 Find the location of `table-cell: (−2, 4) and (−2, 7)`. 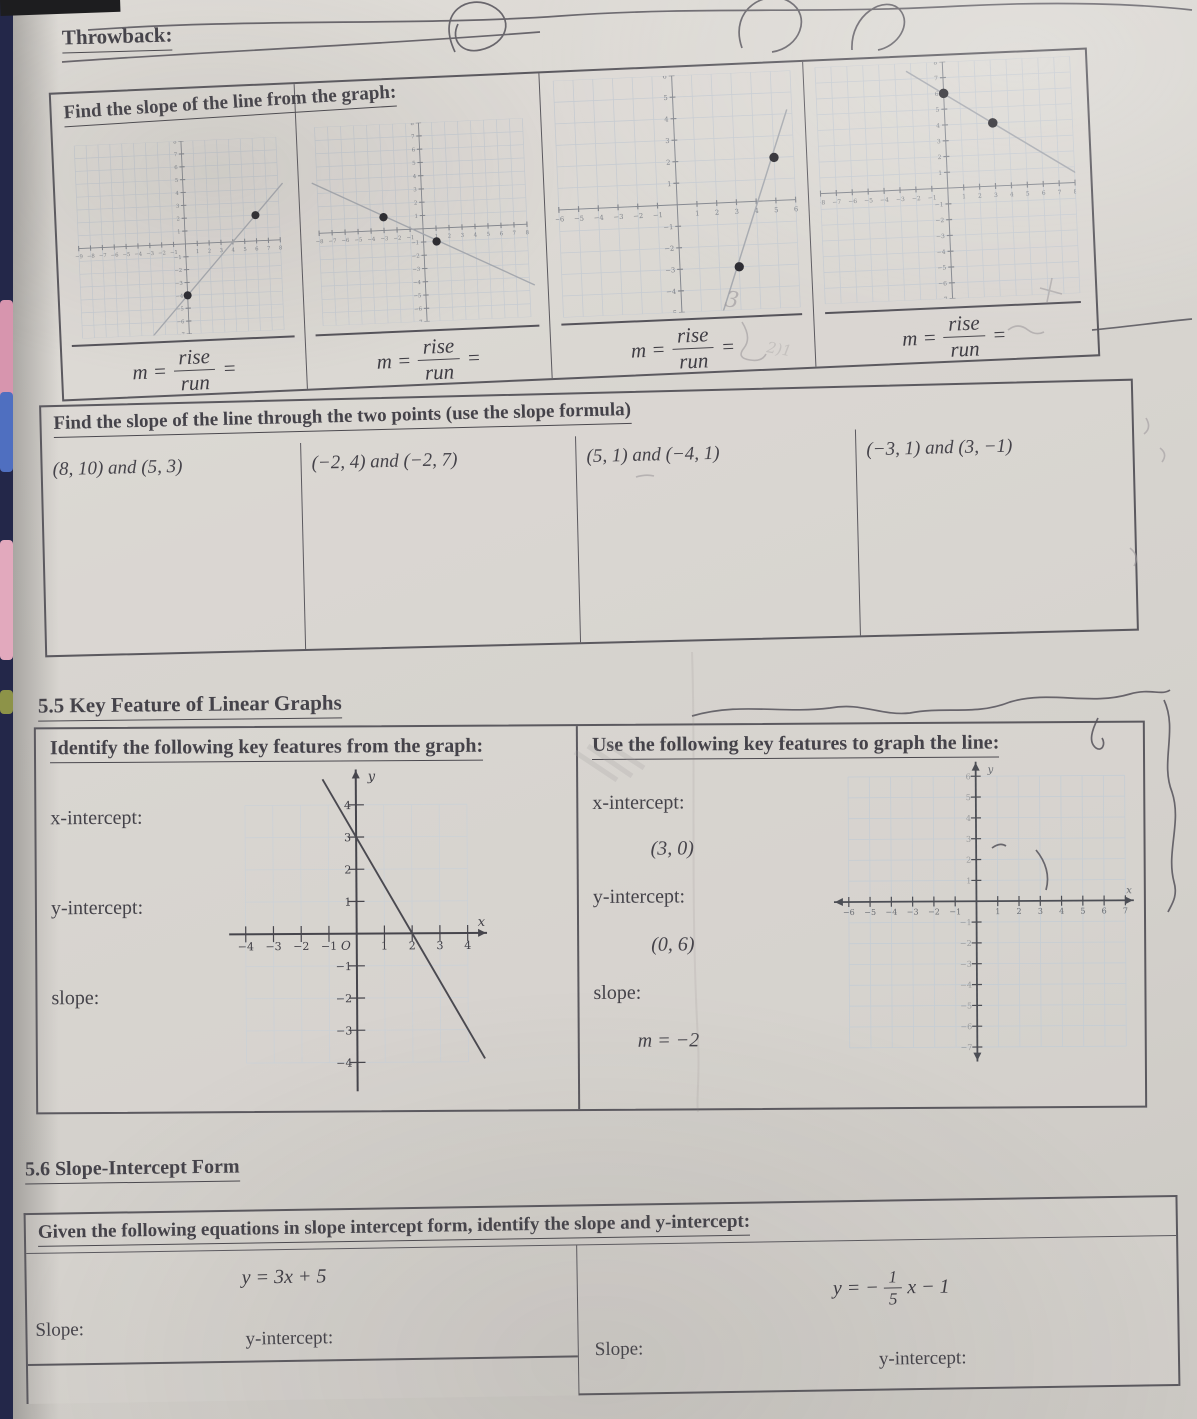

table-cell: (−2, 4) and (−2, 7) is located at coordinates (440, 542).